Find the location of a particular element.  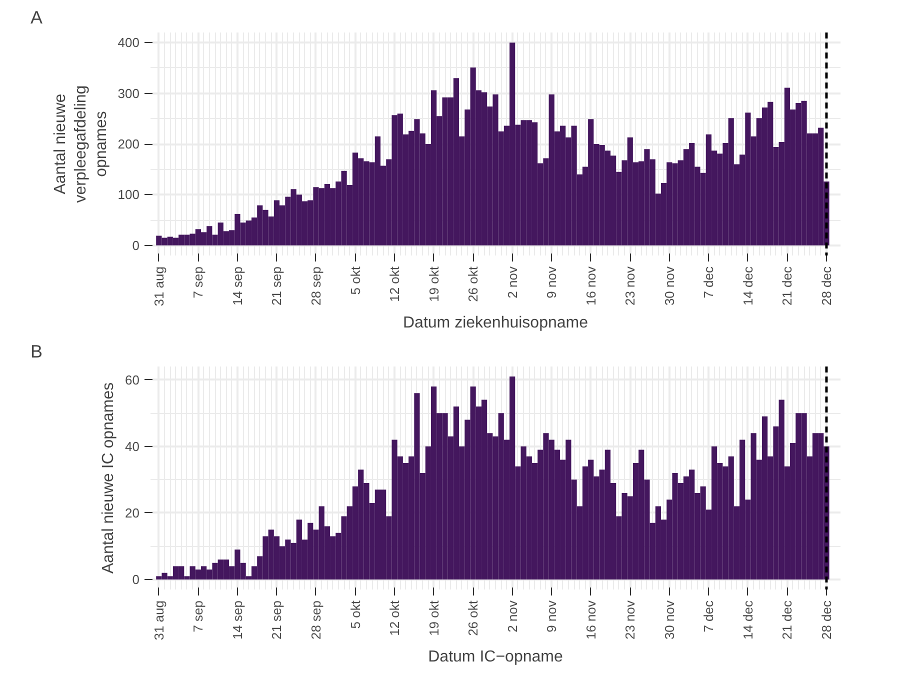

y-tick-label: 400 is located at coordinates (129, 42).